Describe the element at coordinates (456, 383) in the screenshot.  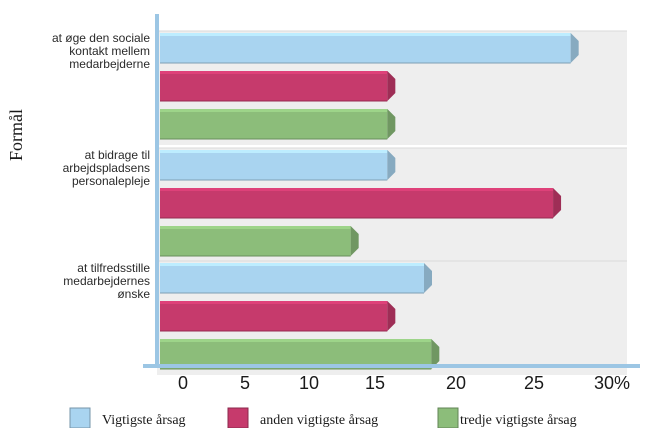
I see `x-tick-label: 20` at that location.